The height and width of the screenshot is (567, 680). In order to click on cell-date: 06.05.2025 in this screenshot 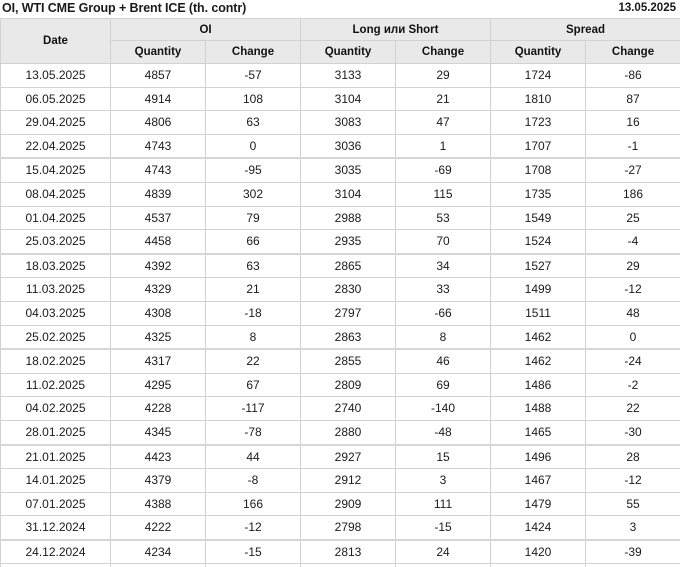, I will do `click(55, 99)`.